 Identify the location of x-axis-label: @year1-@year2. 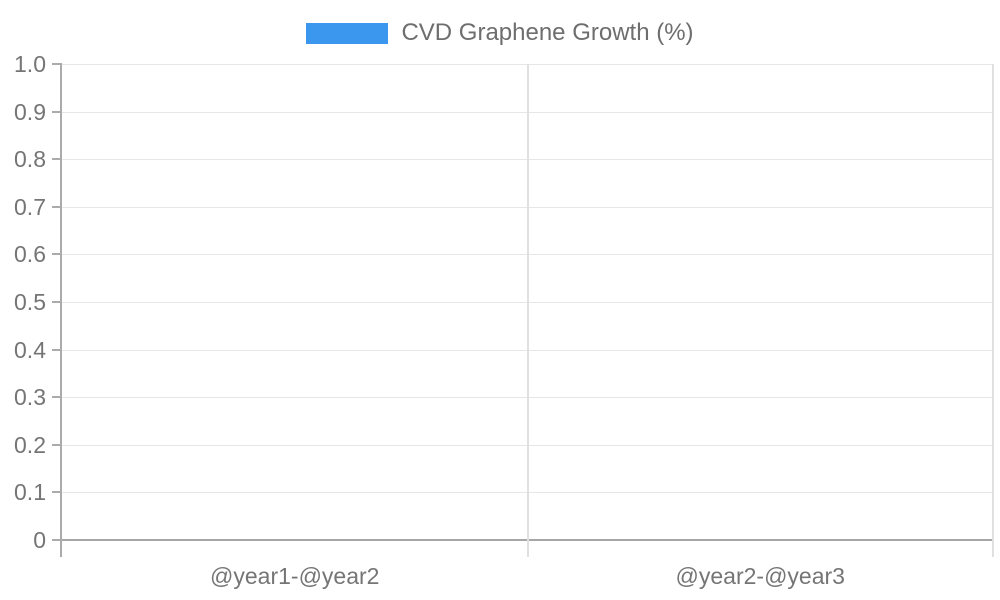
(295, 576).